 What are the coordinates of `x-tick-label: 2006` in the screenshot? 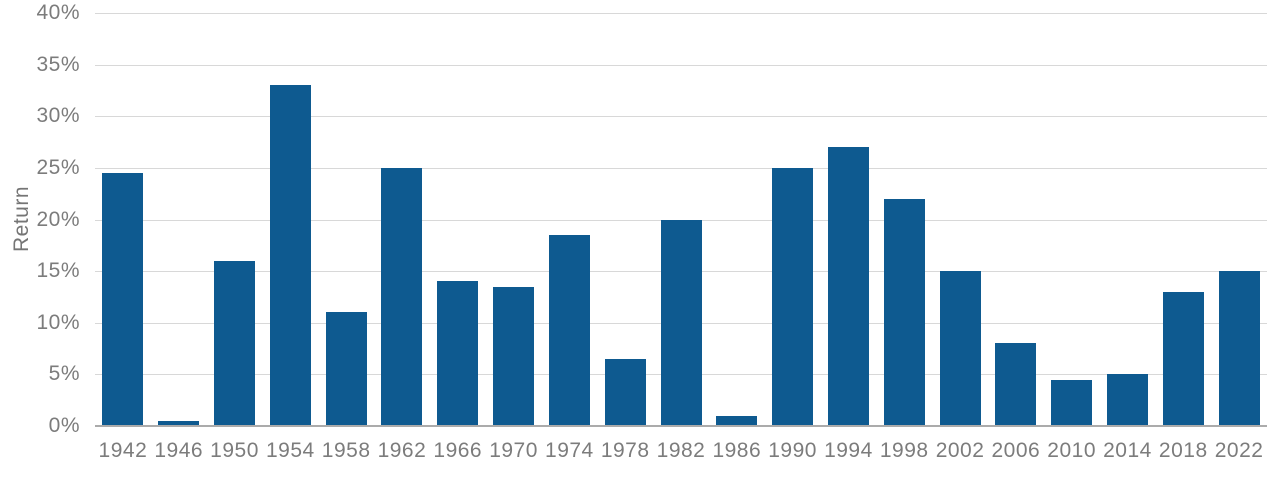 It's located at (1016, 450).